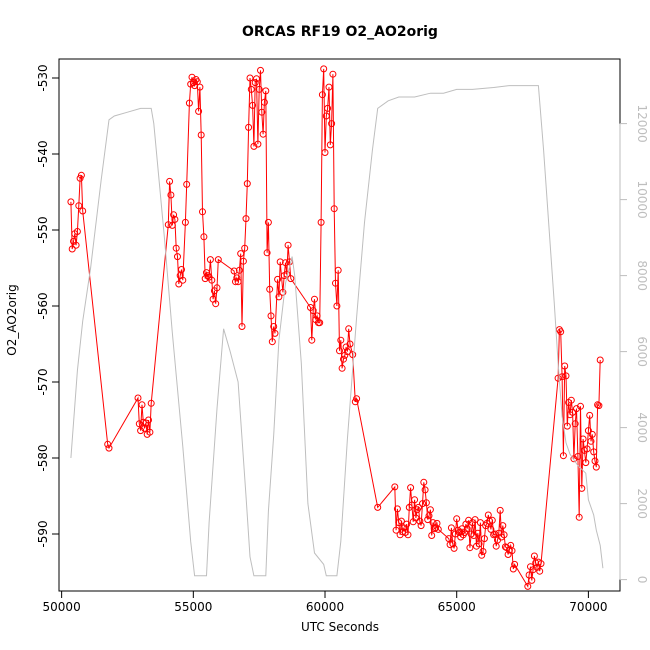 The image size is (650, 650). What do you see at coordinates (43, 77) in the screenshot?
I see `y-tick-label: -530` at bounding box center [43, 77].